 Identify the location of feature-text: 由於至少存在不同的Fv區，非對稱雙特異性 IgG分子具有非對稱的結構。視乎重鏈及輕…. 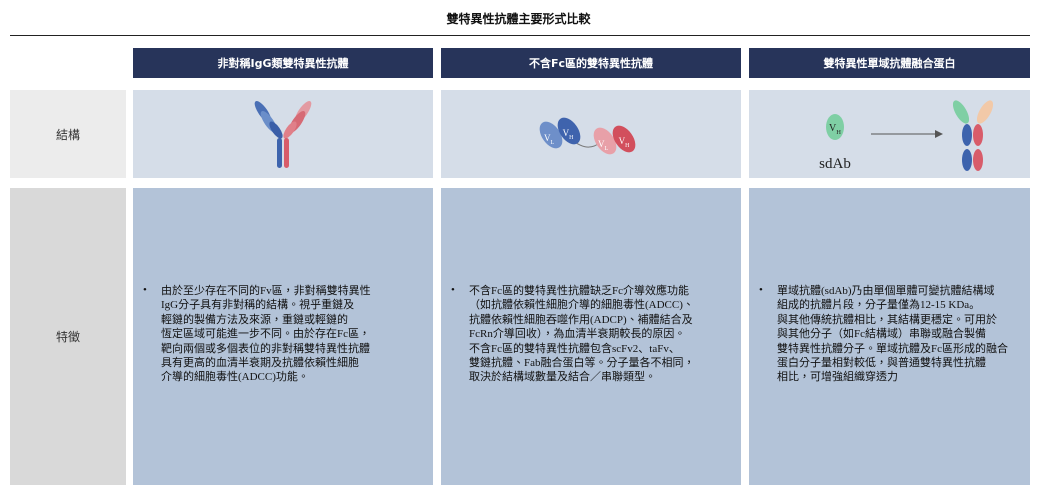
(266, 334).